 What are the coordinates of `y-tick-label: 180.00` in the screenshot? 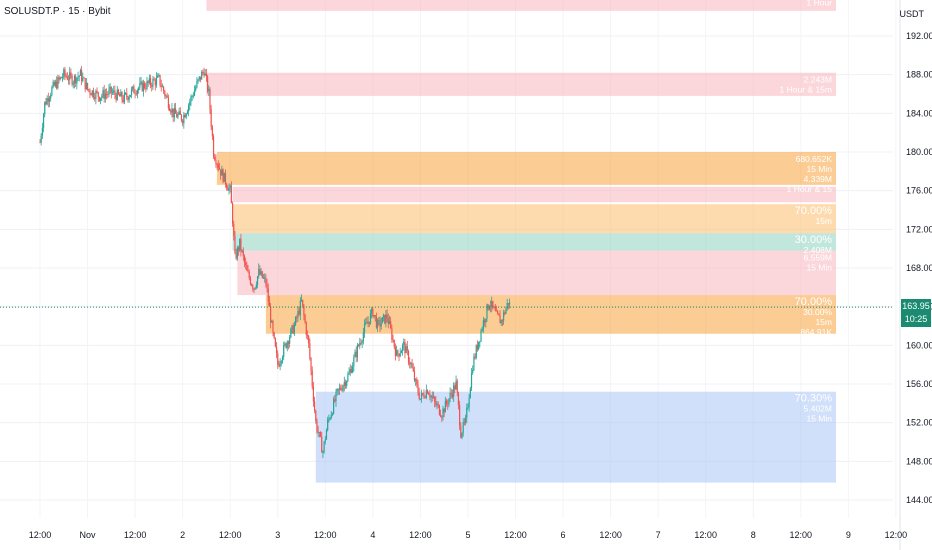 It's located at (919, 152).